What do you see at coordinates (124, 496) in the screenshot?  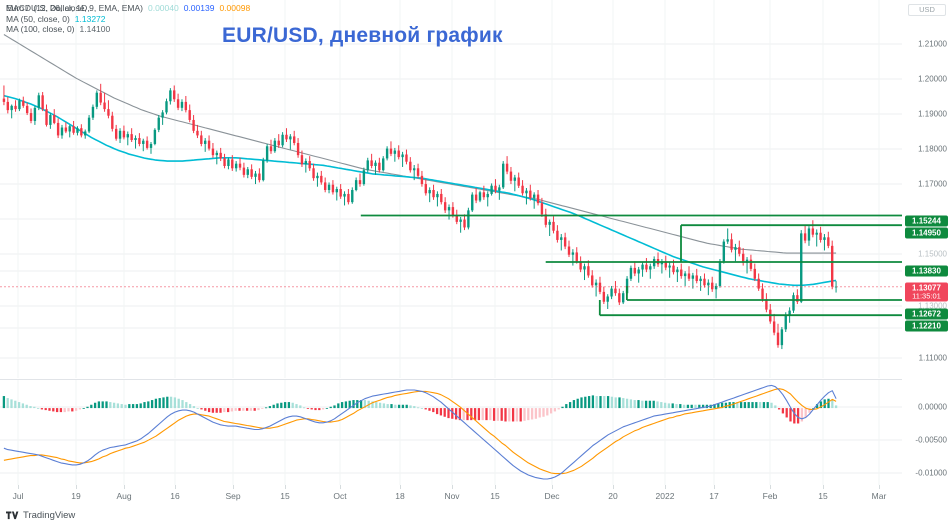 I see `time-axis-label: Aug` at bounding box center [124, 496].